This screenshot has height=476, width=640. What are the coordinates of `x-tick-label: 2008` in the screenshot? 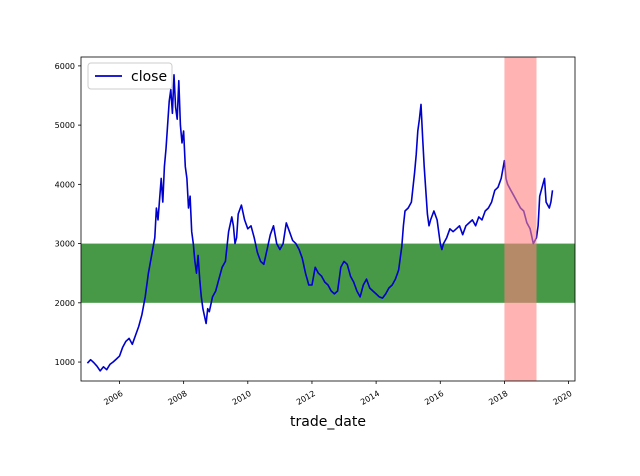 It's located at (178, 398).